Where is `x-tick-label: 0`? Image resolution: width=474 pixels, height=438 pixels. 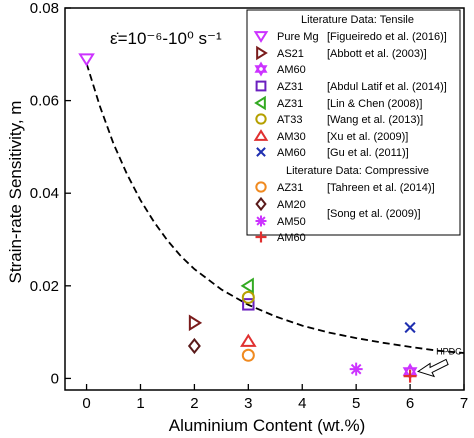
x-tick-label: 0 is located at coordinates (86, 403).